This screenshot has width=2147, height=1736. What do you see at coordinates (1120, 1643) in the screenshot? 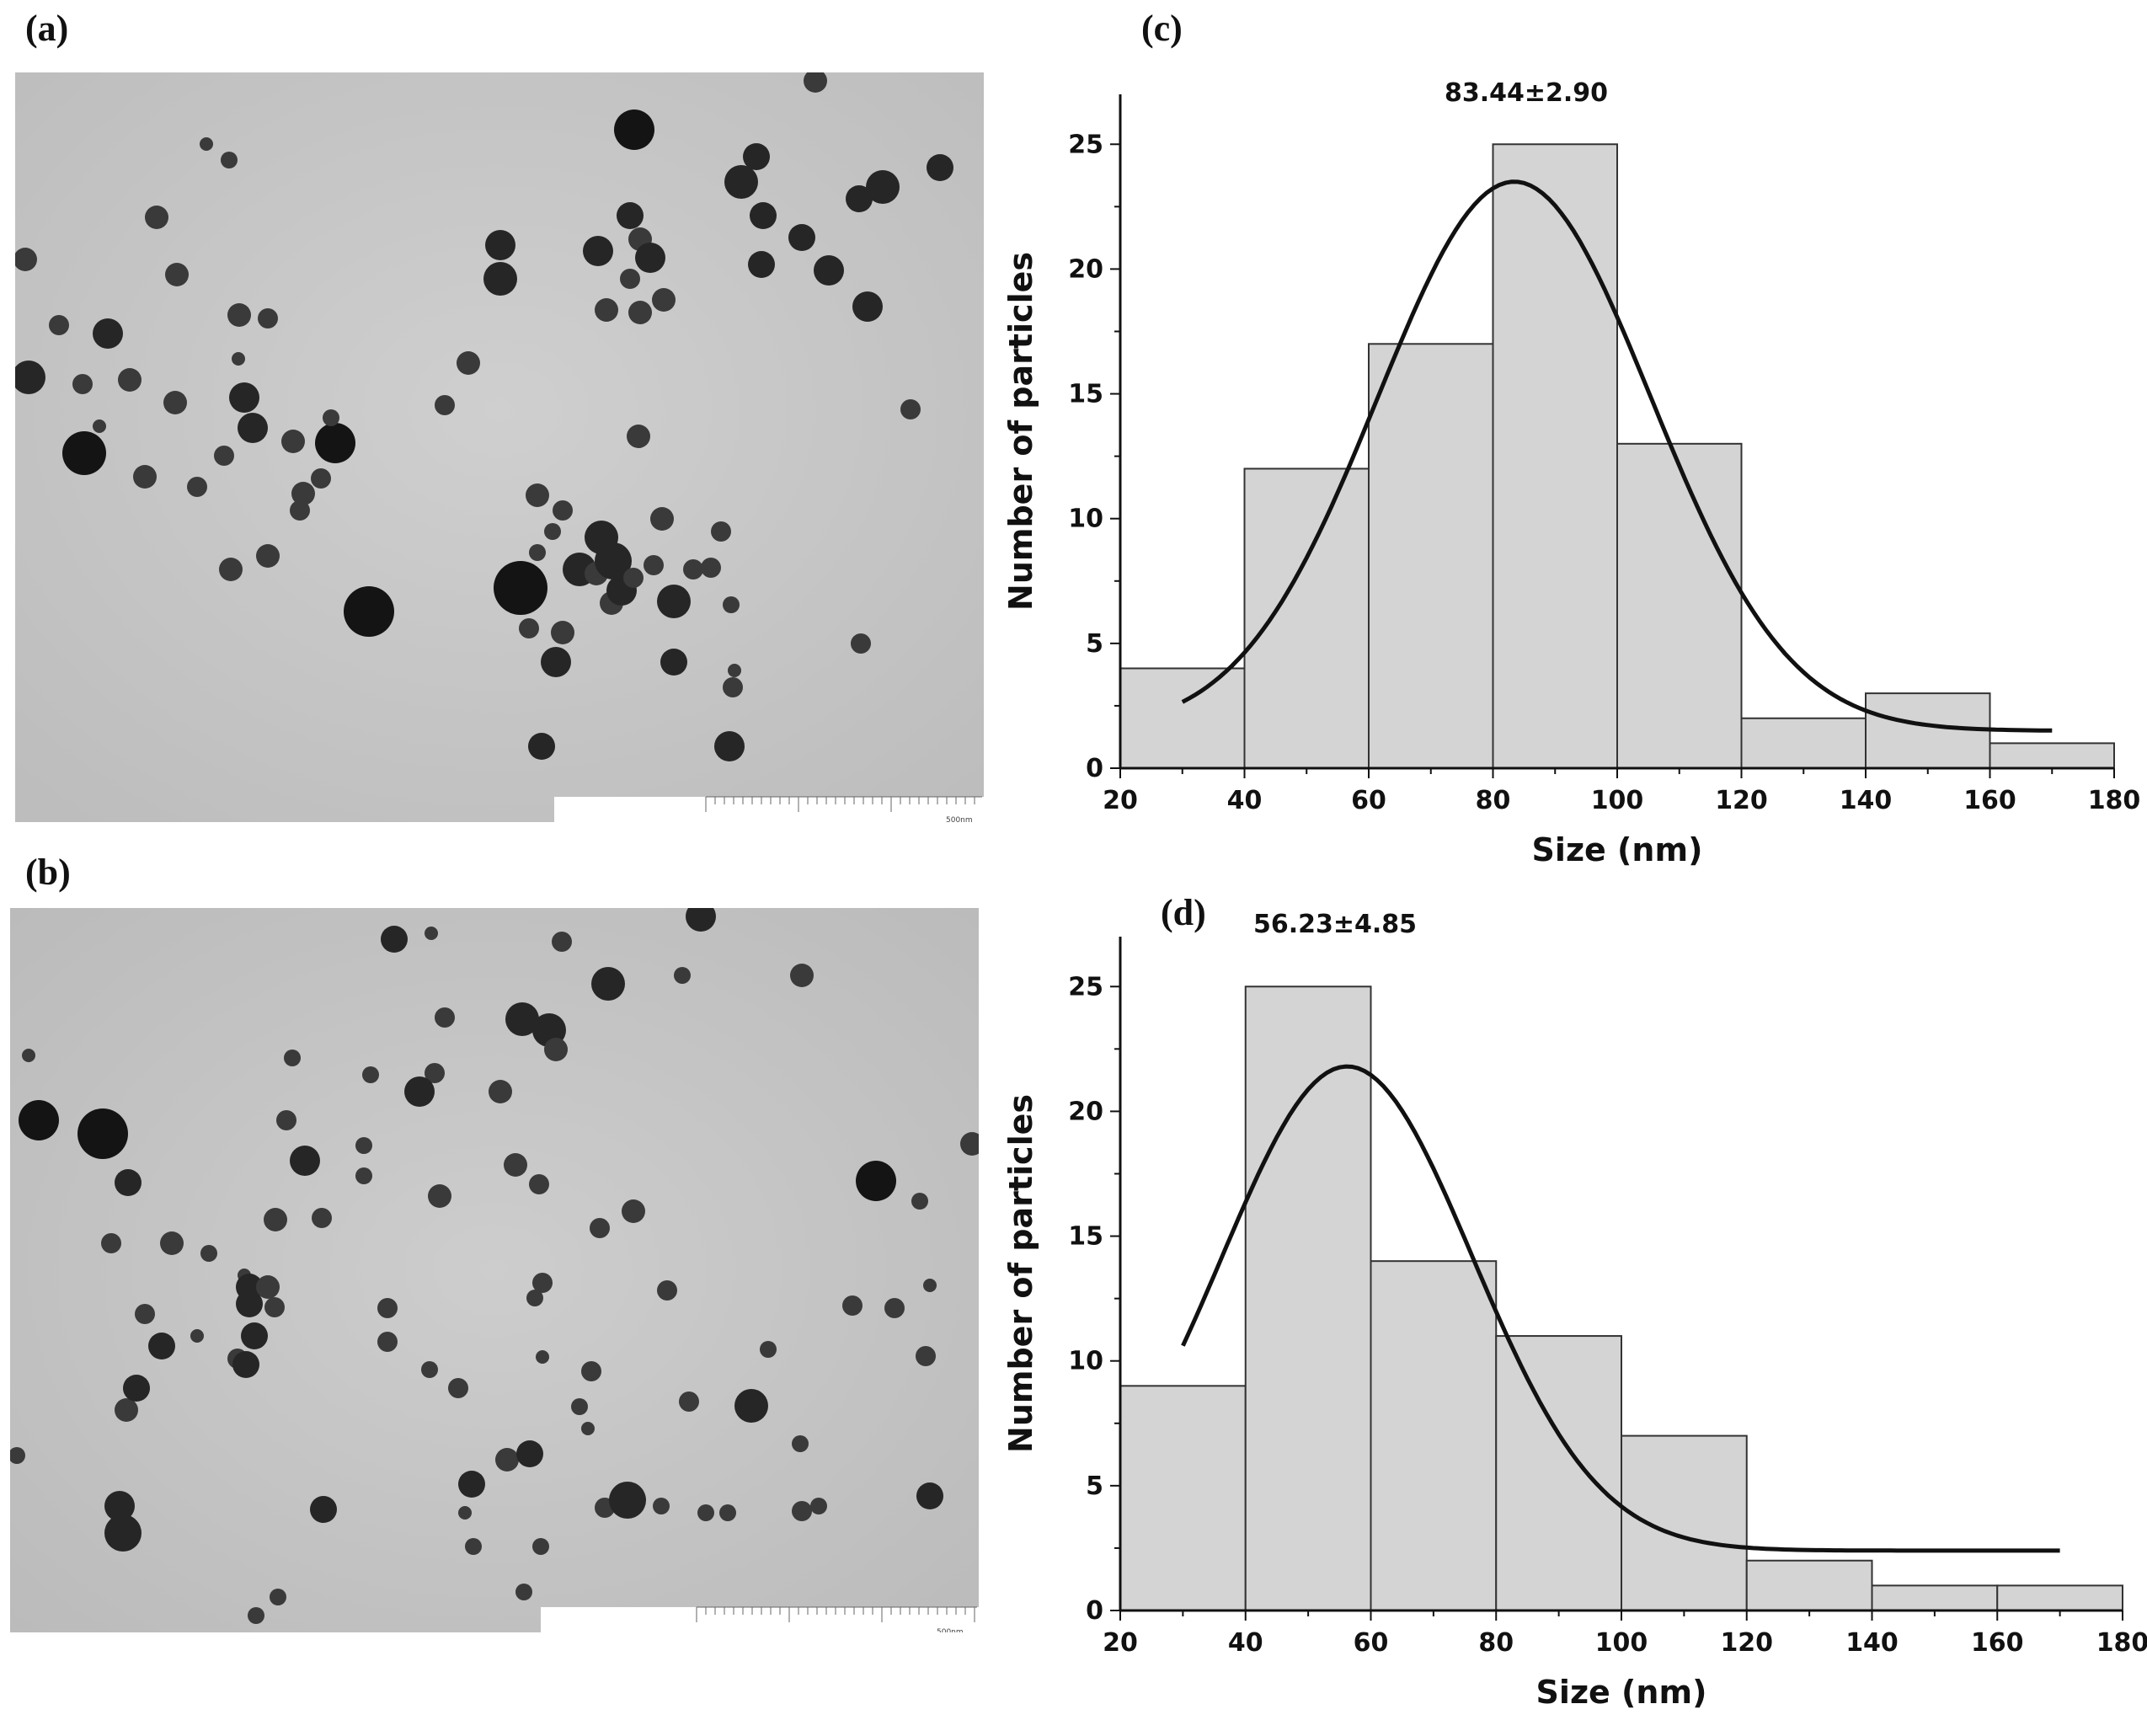
I see `x-tick-label: 20` at bounding box center [1120, 1643].